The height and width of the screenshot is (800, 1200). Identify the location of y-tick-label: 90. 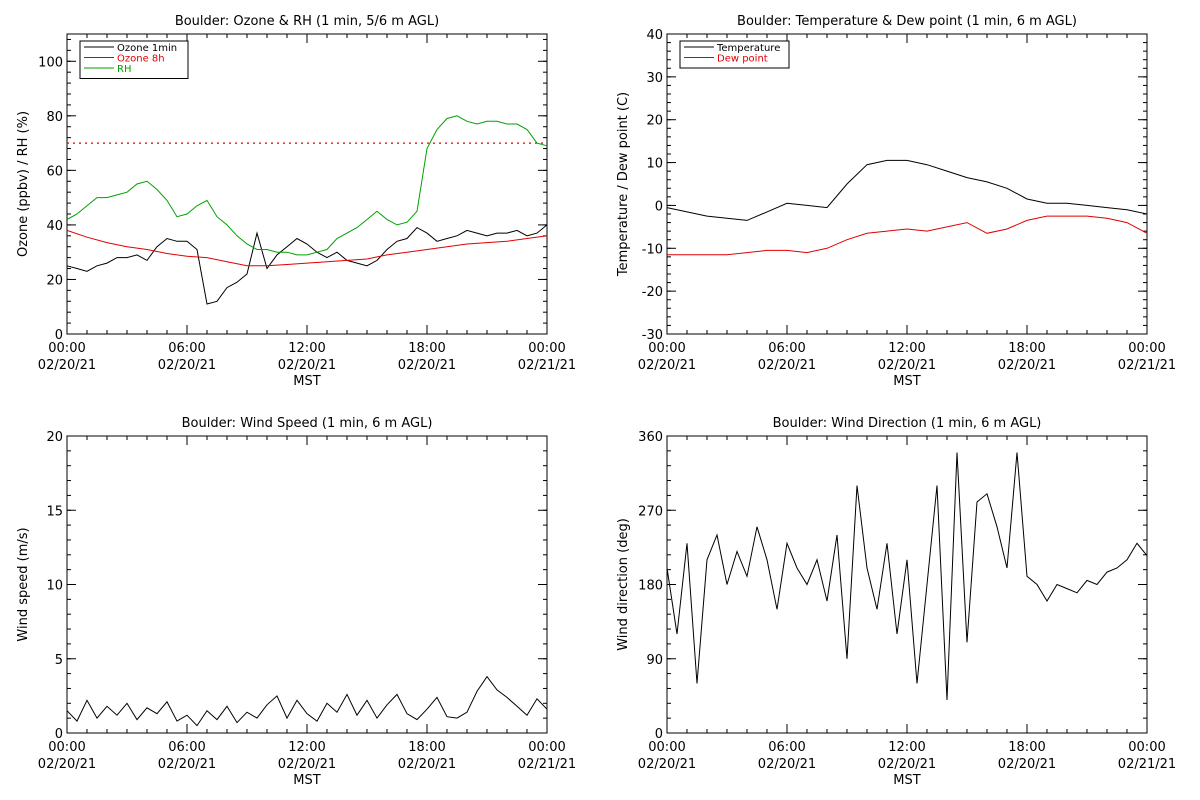
(654, 660).